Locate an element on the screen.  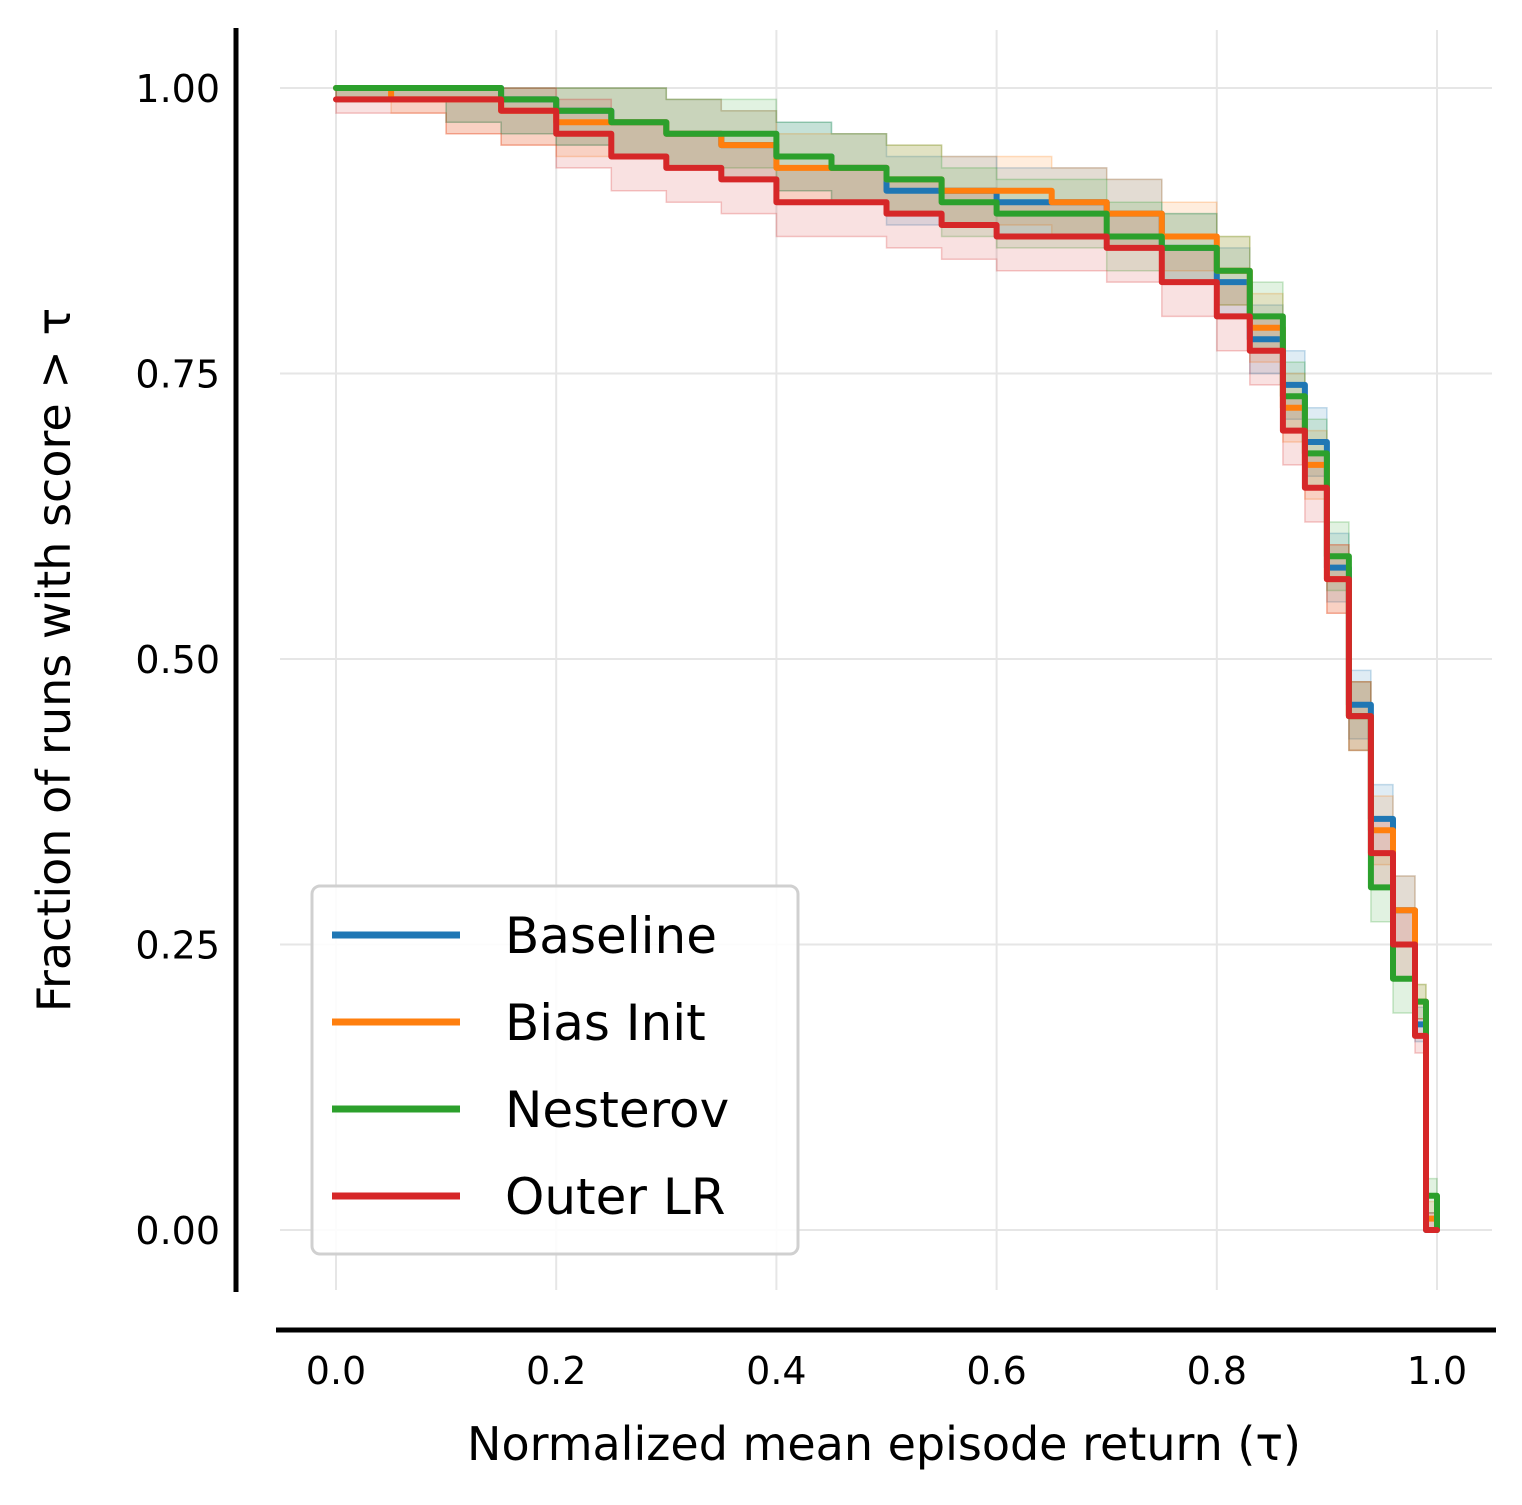
x-tick-label: 0.8 is located at coordinates (1217, 1371).